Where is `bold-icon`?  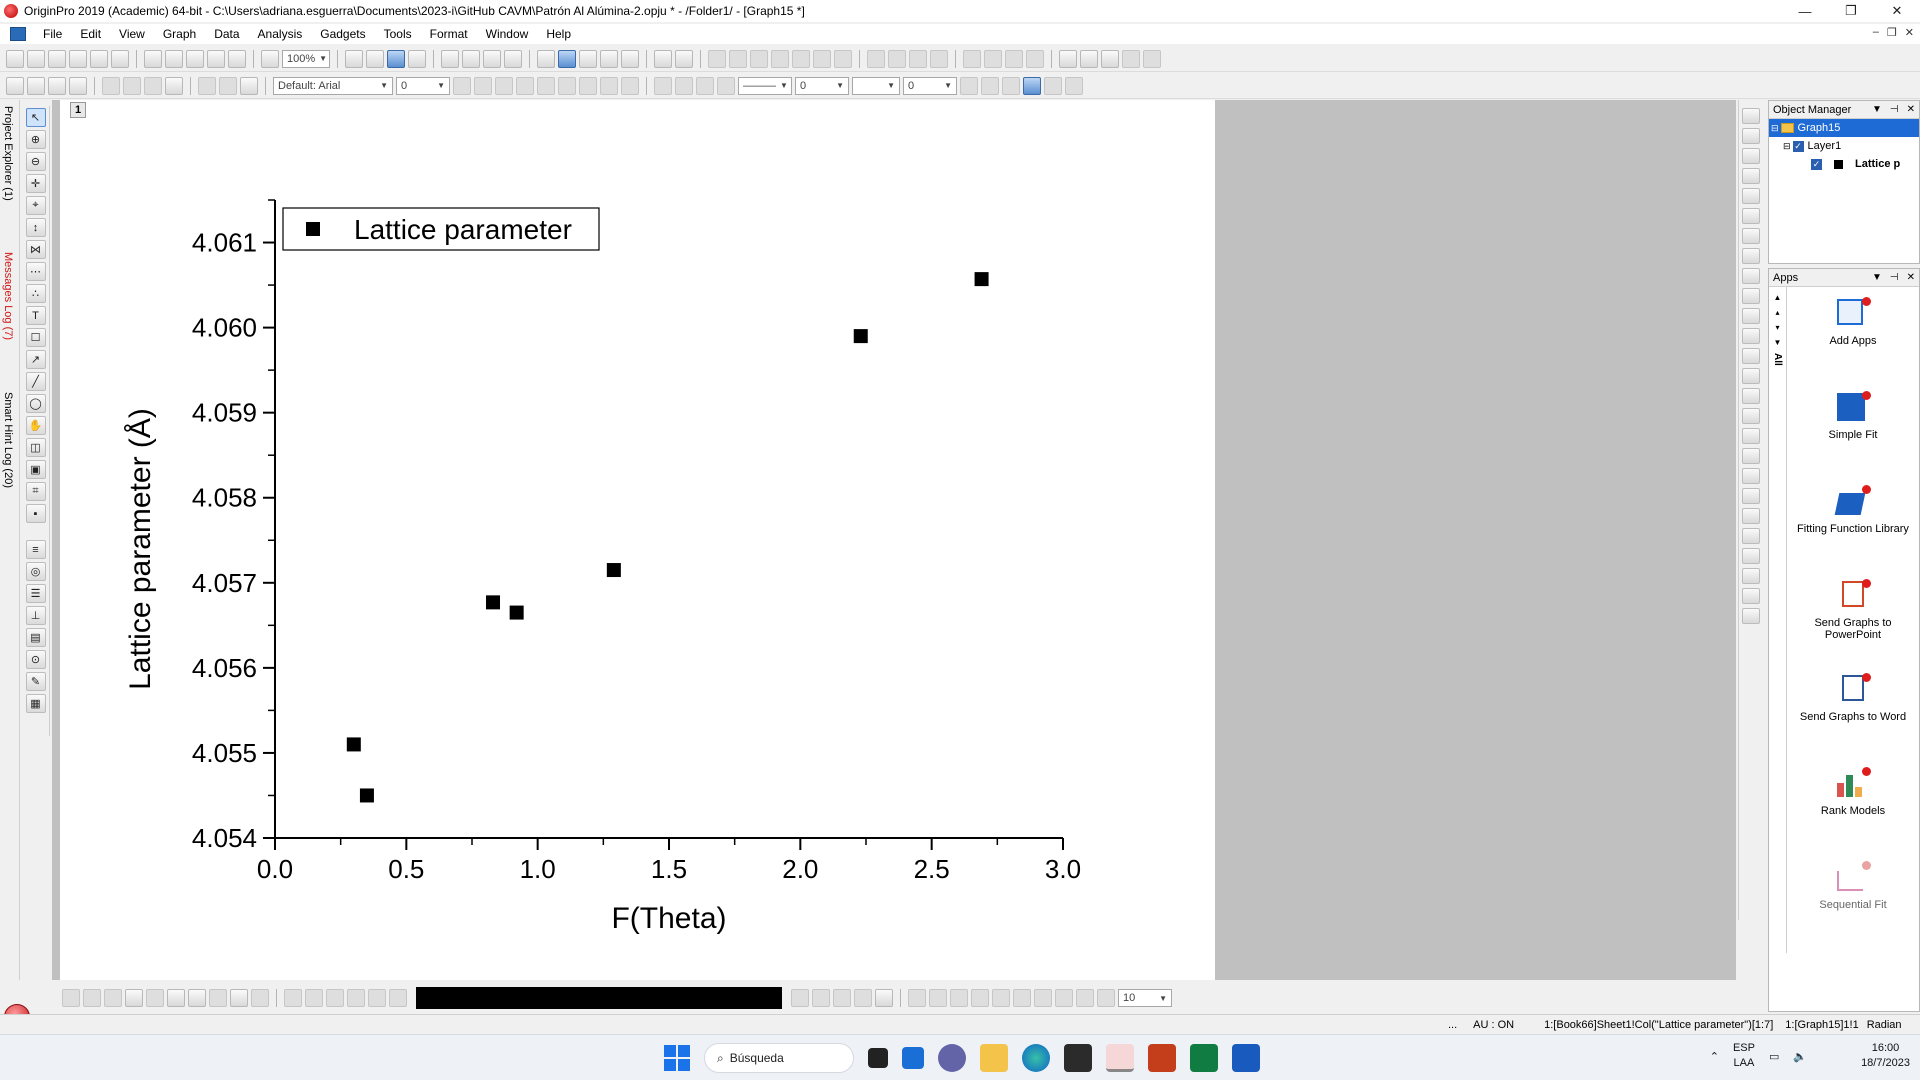
bold-icon is located at coordinates (462, 85).